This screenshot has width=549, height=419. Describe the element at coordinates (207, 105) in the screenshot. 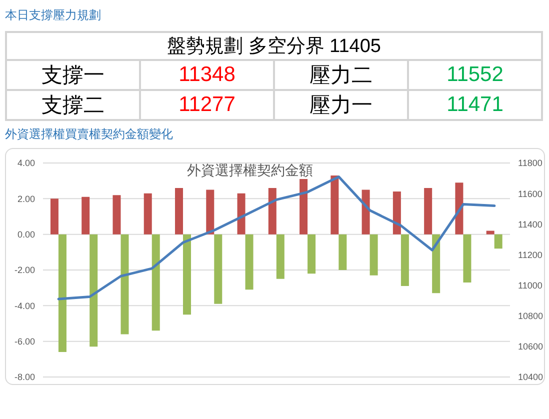

I see `text: 11277` at that location.